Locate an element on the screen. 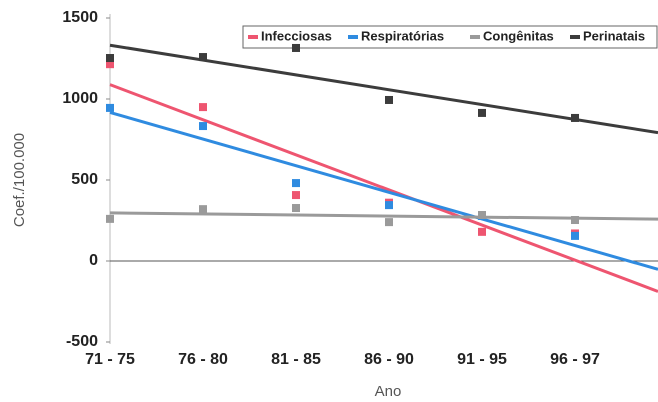  x-tick-label: 96 - 97 is located at coordinates (575, 359).